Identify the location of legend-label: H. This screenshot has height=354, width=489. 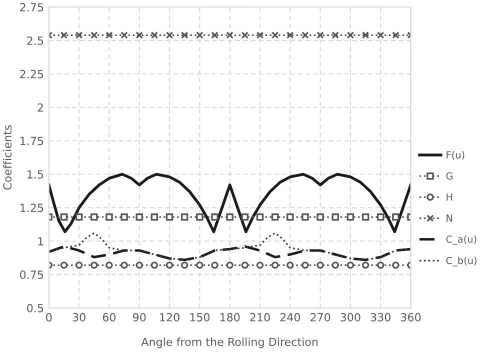
(449, 197).